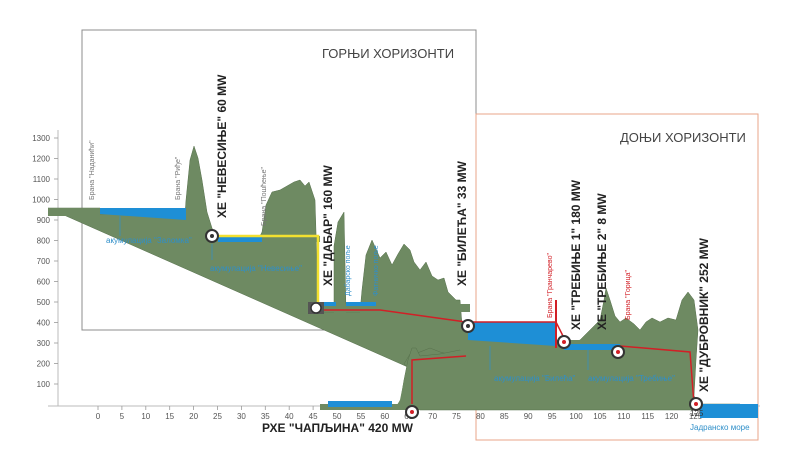 This screenshot has width=800, height=460. Describe the element at coordinates (576, 416) in the screenshot. I see `x-tick-label: 100` at that location.